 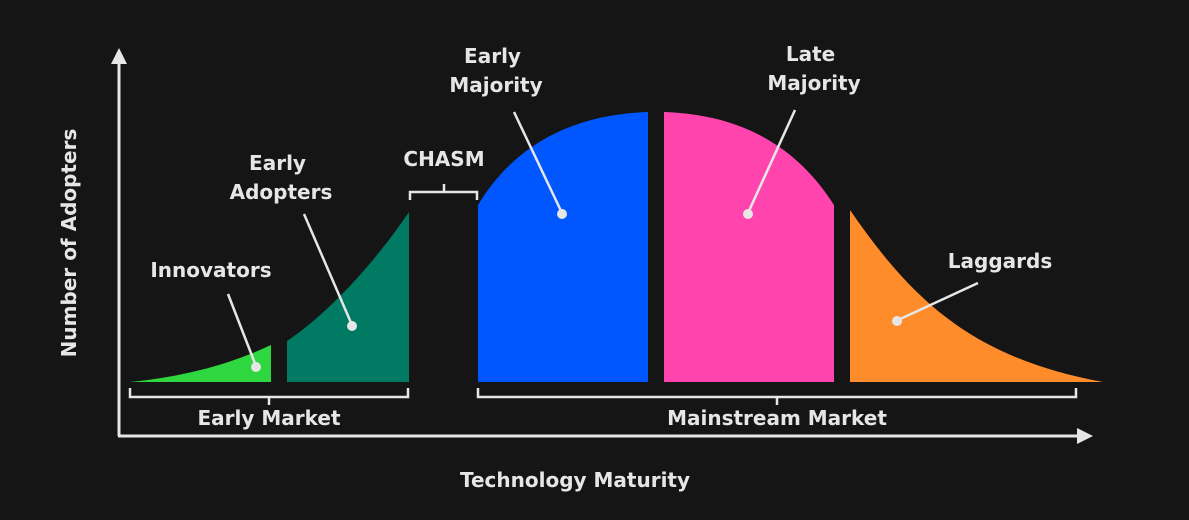 What do you see at coordinates (119, 56) in the screenshot?
I see `y-axis-arrow-icon` at bounding box center [119, 56].